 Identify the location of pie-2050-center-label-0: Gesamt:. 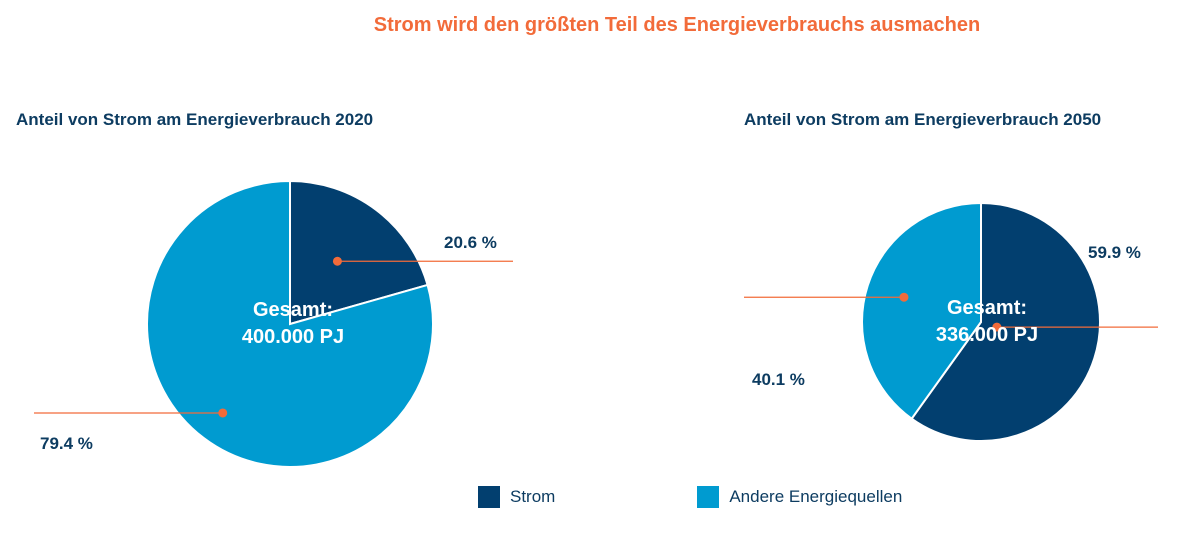
(987, 308).